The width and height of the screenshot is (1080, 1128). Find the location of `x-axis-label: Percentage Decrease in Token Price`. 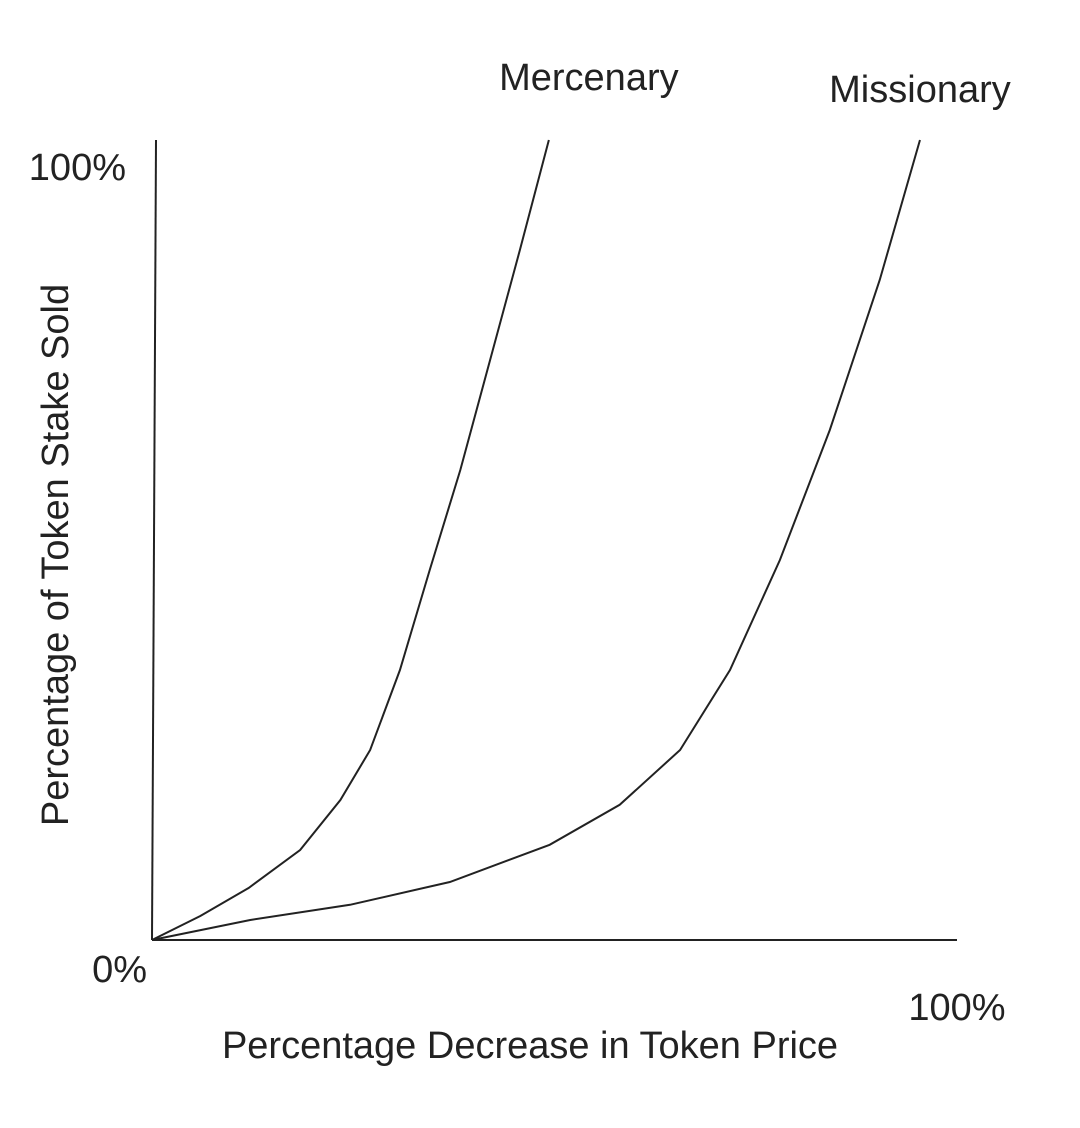

x-axis-label: Percentage Decrease in Token Price is located at coordinates (530, 1046).